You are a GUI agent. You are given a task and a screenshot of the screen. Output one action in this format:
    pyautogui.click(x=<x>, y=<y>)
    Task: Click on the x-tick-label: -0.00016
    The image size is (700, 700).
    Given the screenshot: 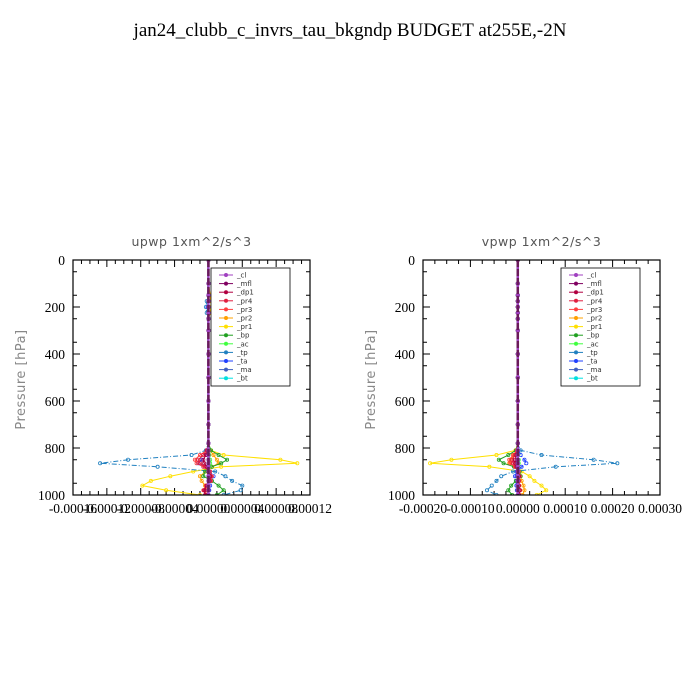 What is the action you would take?
    pyautogui.click(x=73, y=508)
    